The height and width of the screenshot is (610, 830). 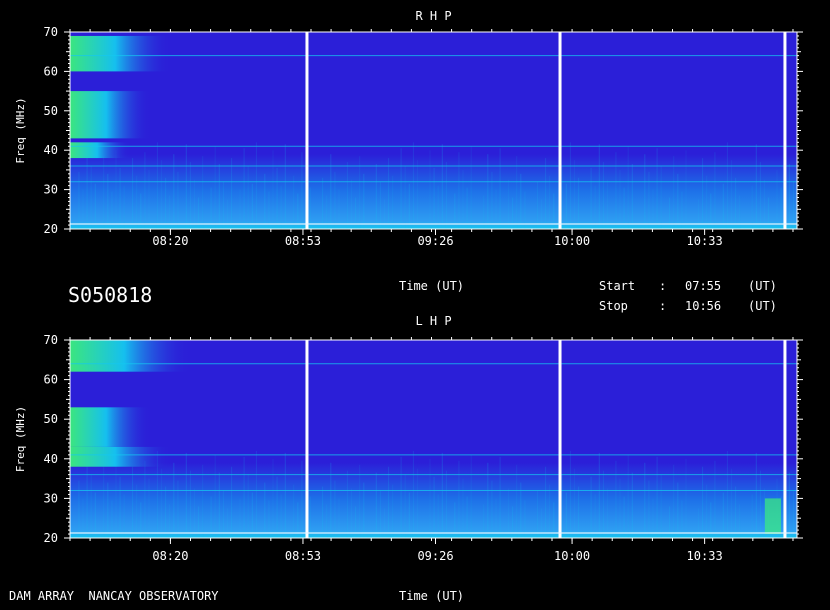 What do you see at coordinates (20, 130) in the screenshot?
I see `y-axis-label: Freq (MHz)` at bounding box center [20, 130].